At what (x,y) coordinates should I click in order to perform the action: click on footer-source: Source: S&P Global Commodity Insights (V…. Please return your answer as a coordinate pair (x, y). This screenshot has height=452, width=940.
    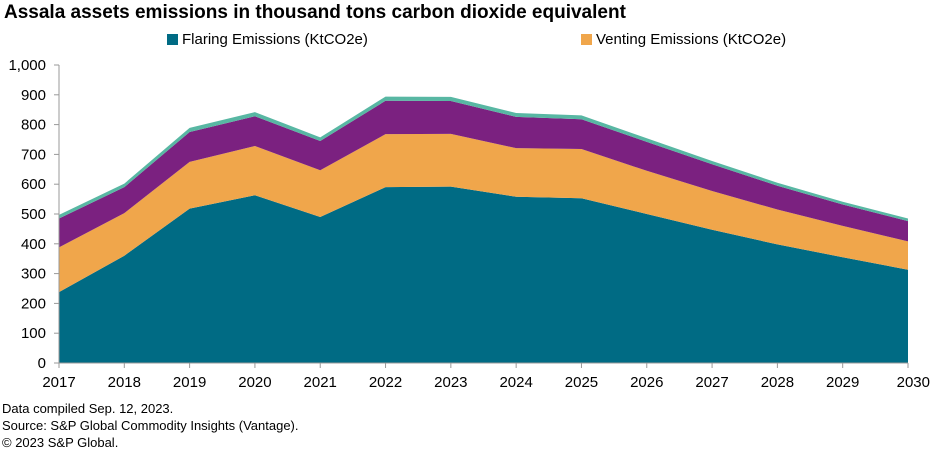
    Looking at the image, I should click on (150, 425).